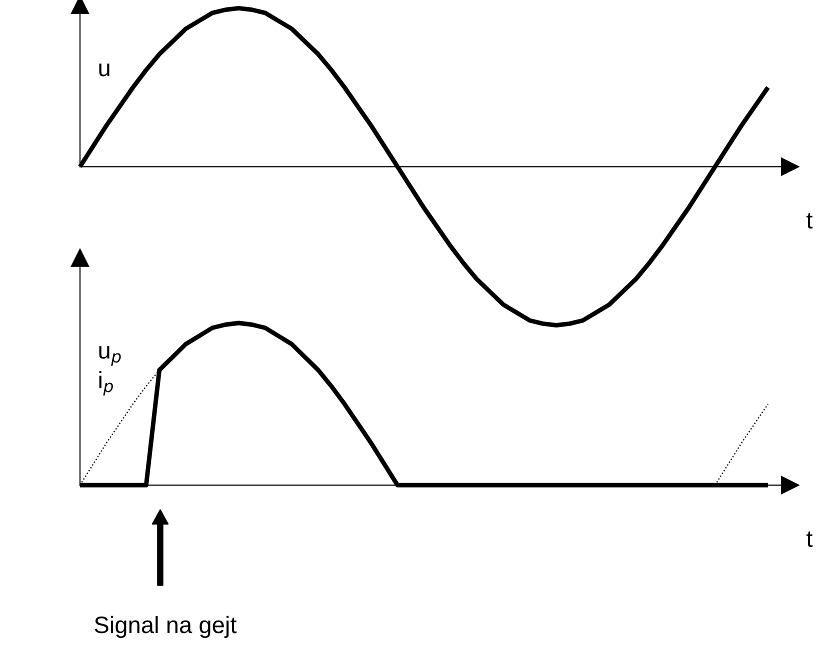 This screenshot has height=648, width=820. What do you see at coordinates (104, 70) in the screenshot?
I see `y-axis-title: u` at bounding box center [104, 70].